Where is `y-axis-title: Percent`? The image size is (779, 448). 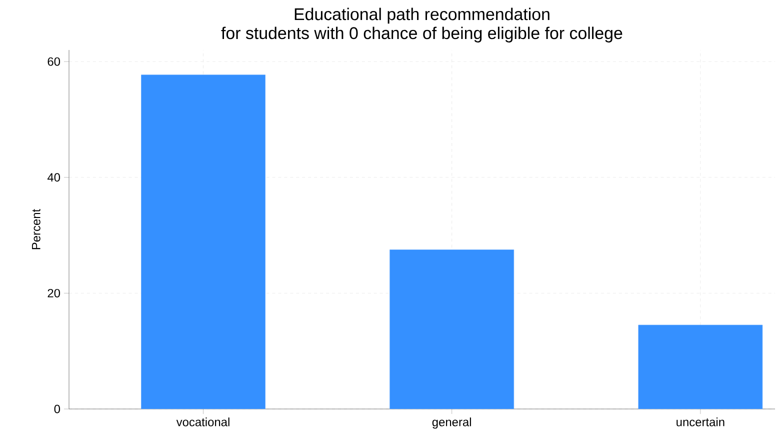 y-axis-title: Percent is located at coordinates (36, 229).